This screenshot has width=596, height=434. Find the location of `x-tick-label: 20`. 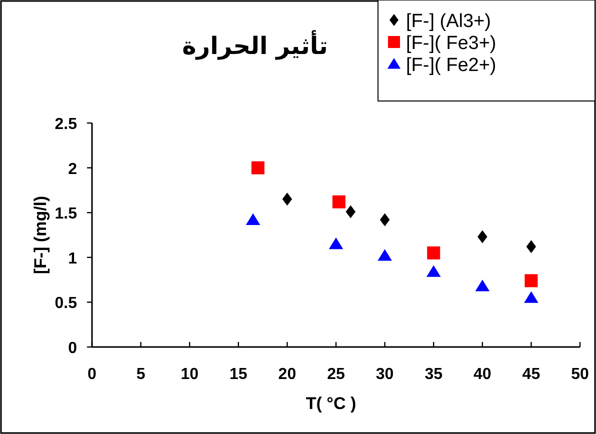

x-tick-label: 20 is located at coordinates (287, 374).